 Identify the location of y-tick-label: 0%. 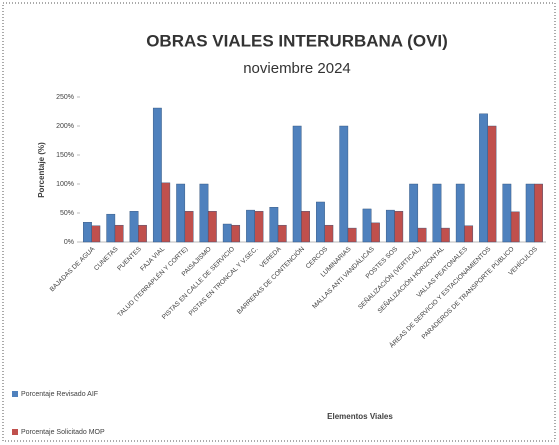
(69, 242).